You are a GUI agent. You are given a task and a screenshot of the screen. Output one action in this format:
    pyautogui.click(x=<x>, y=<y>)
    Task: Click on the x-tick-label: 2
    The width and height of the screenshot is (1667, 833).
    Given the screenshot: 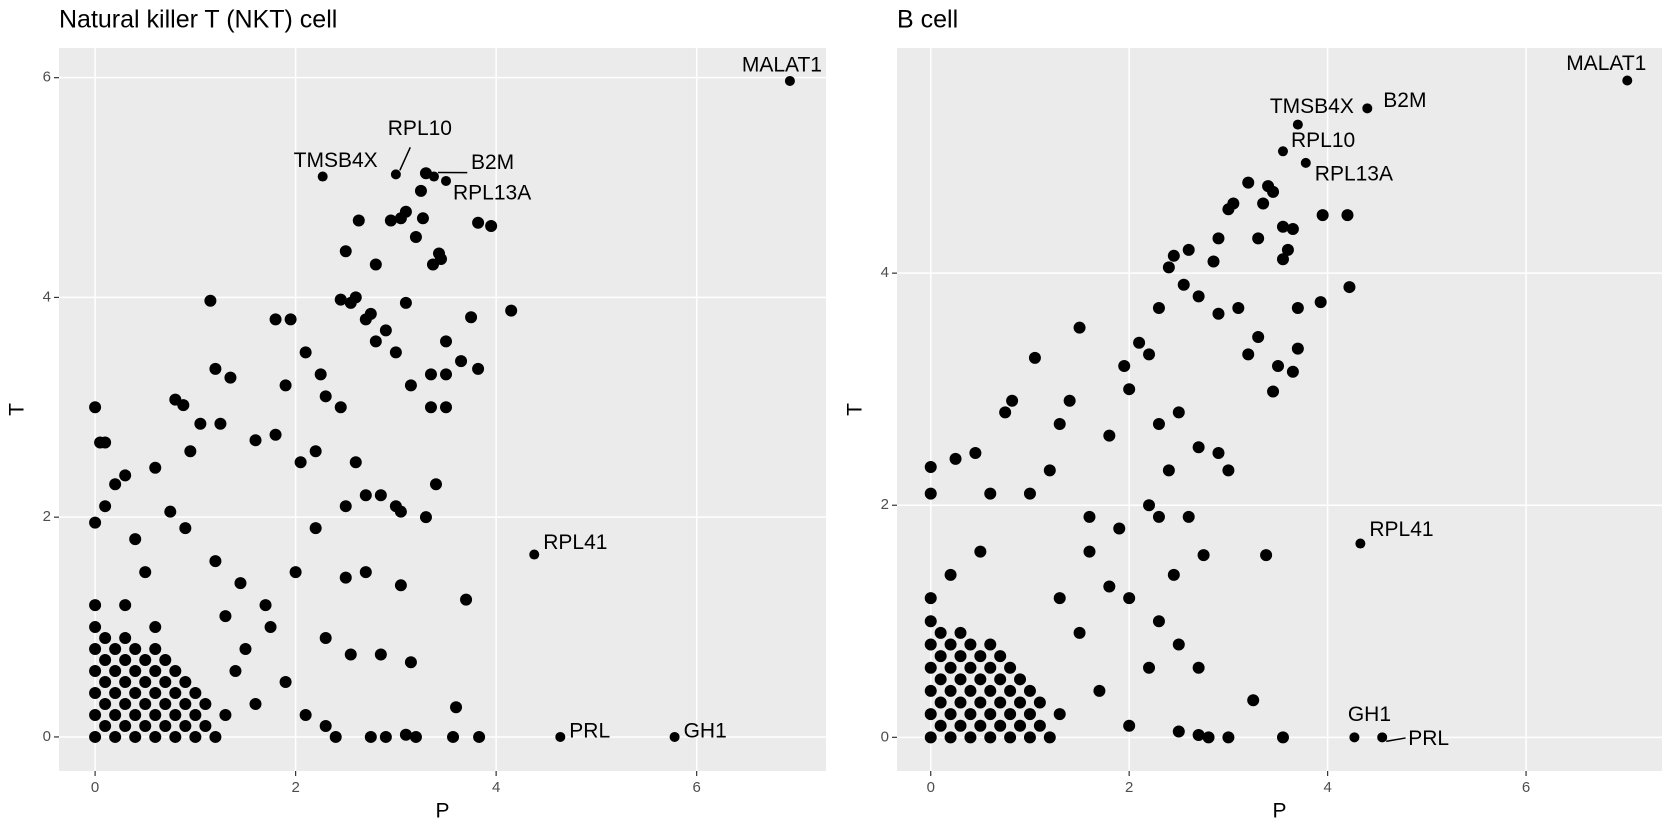 What is the action you would take?
    pyautogui.click(x=295, y=787)
    